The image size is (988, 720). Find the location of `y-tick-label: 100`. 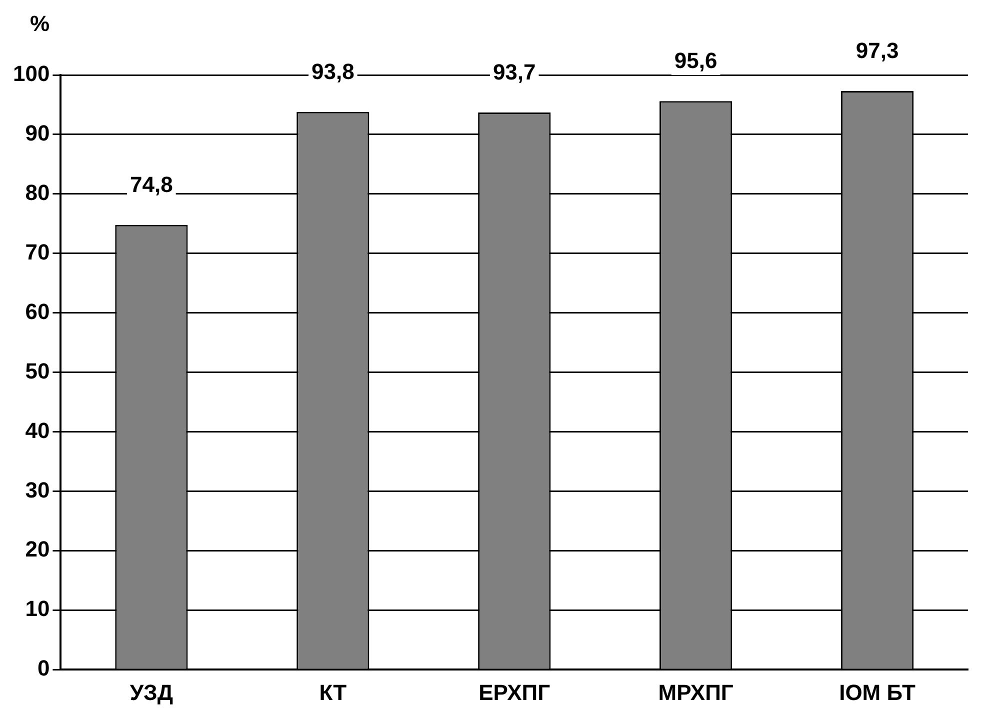

y-tick-label: 100 is located at coordinates (31, 73).